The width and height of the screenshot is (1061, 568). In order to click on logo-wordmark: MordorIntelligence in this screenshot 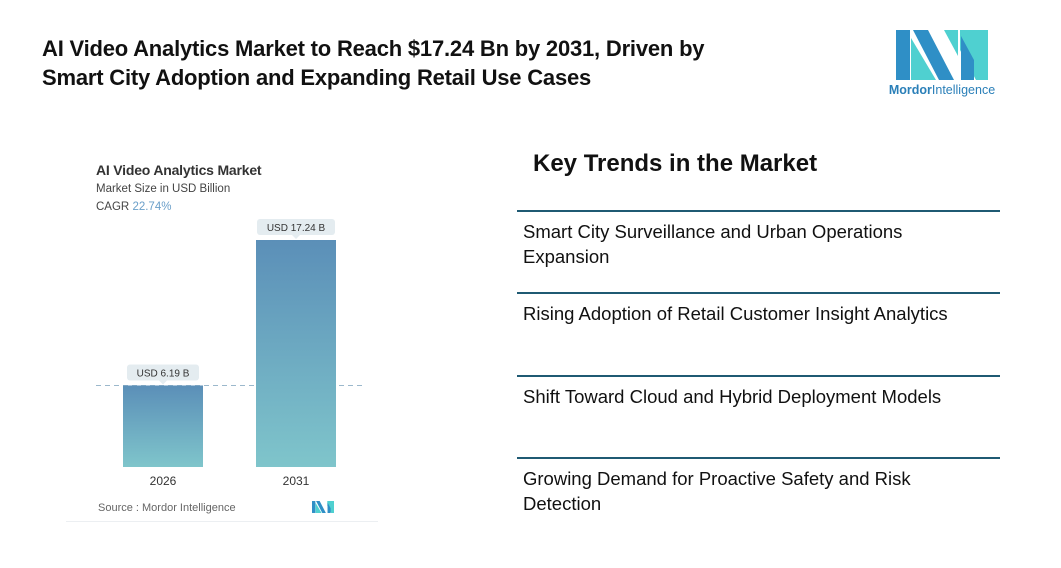, I will do `click(942, 90)`.